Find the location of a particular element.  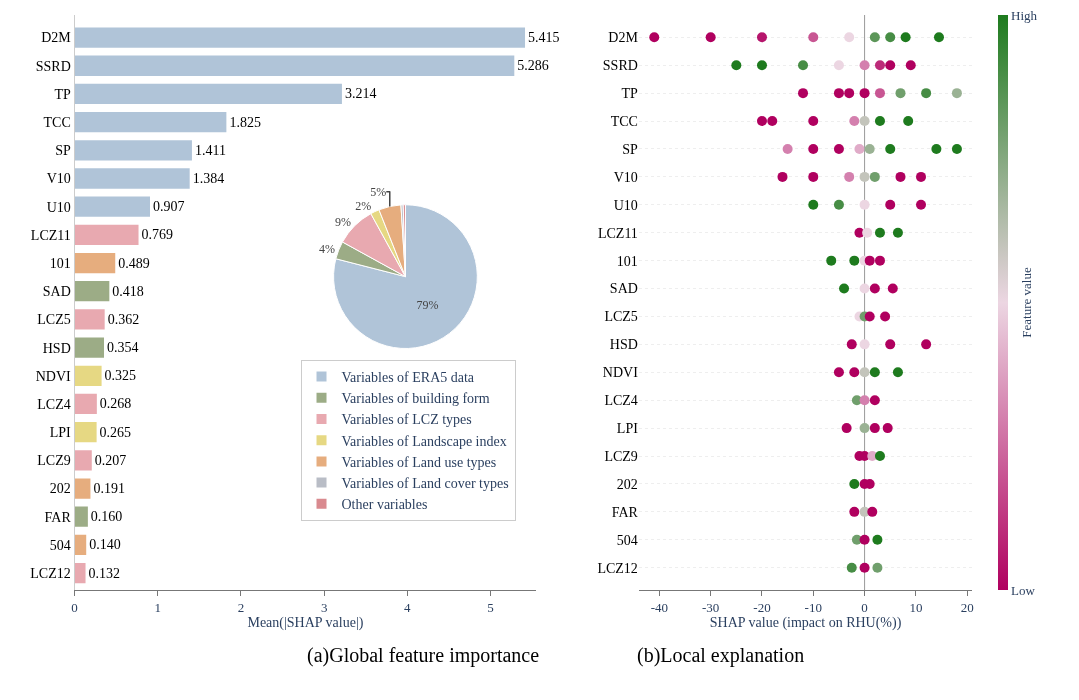

data-label: 0.268 is located at coordinates (115, 404).